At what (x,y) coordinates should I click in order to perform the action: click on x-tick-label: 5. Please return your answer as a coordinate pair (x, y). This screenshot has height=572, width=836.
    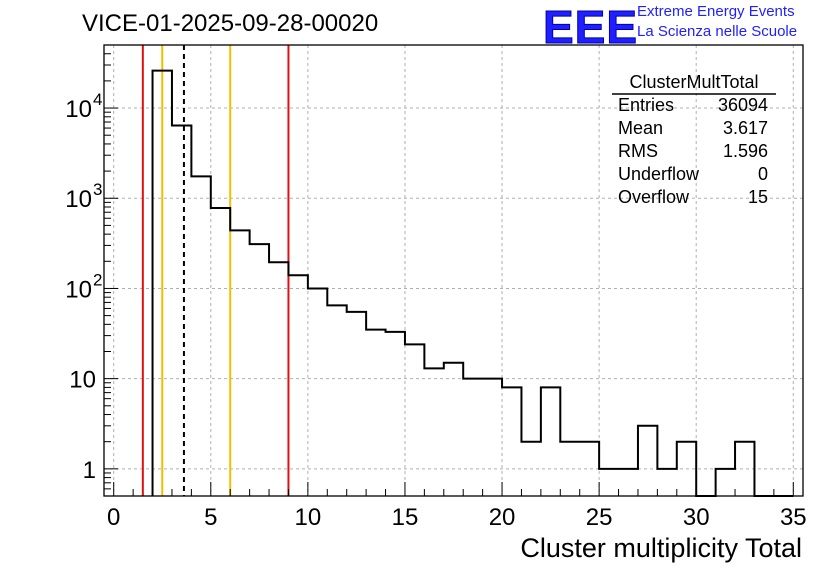
    Looking at the image, I should click on (210, 517).